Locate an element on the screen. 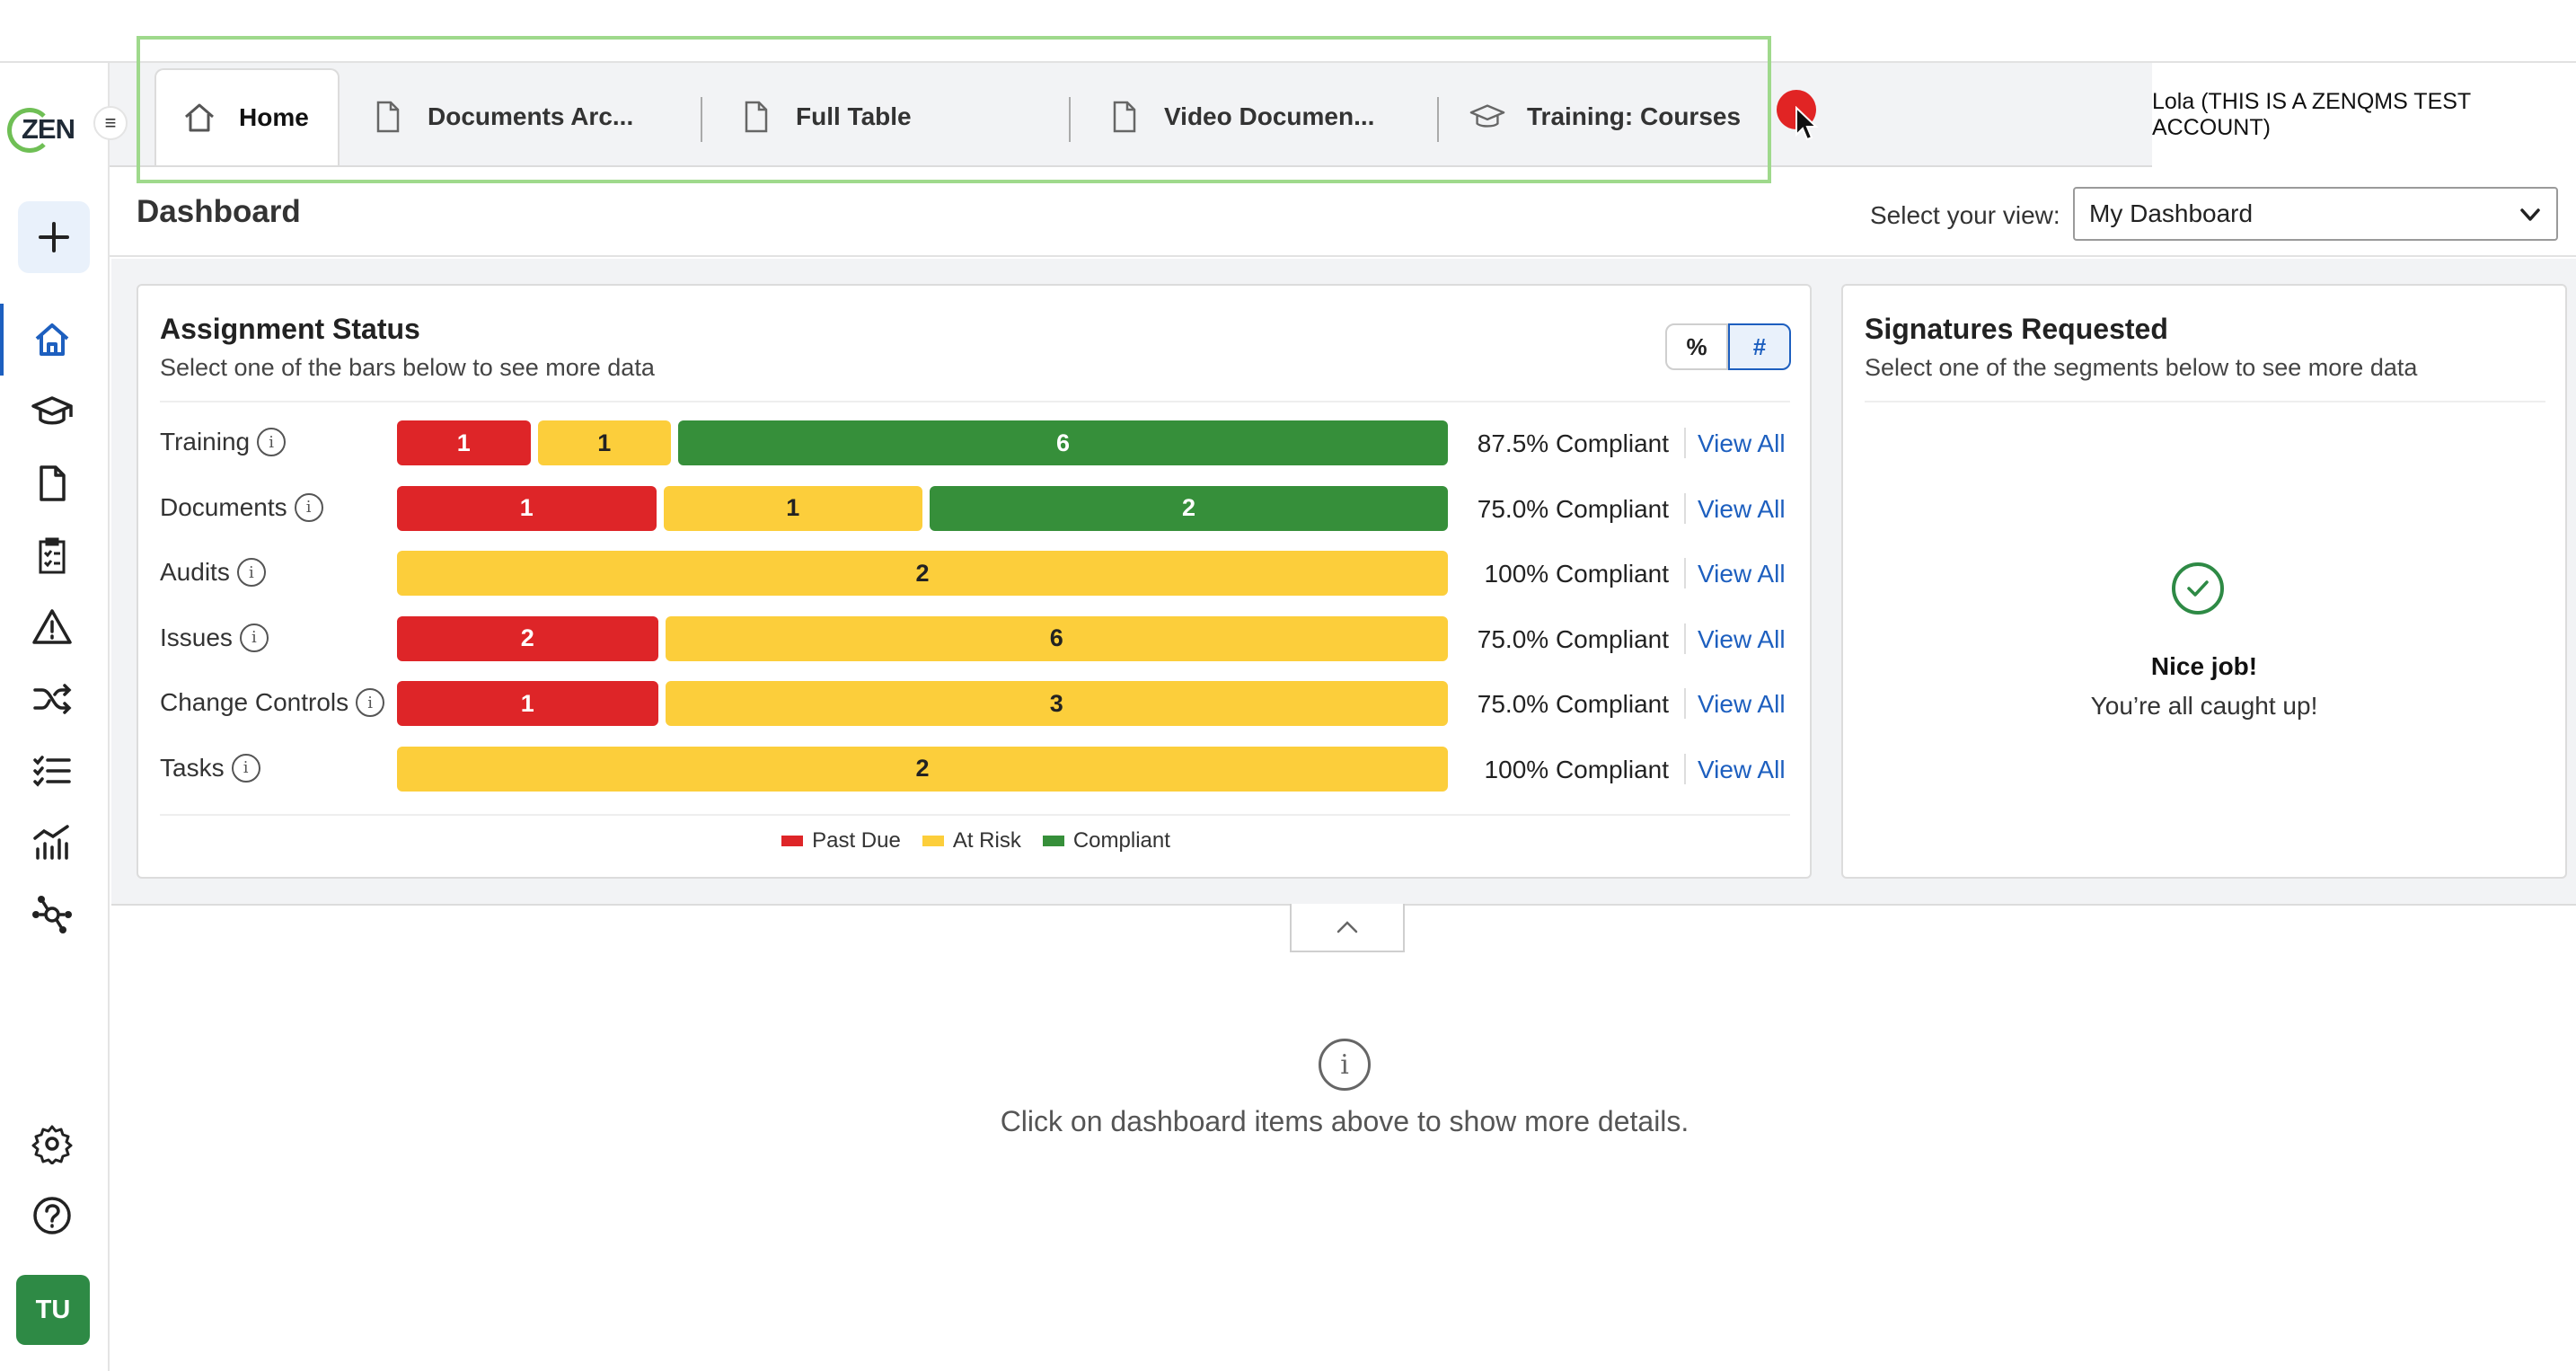 The width and height of the screenshot is (2576, 1371). sidebar-item-network is located at coordinates (52, 914).